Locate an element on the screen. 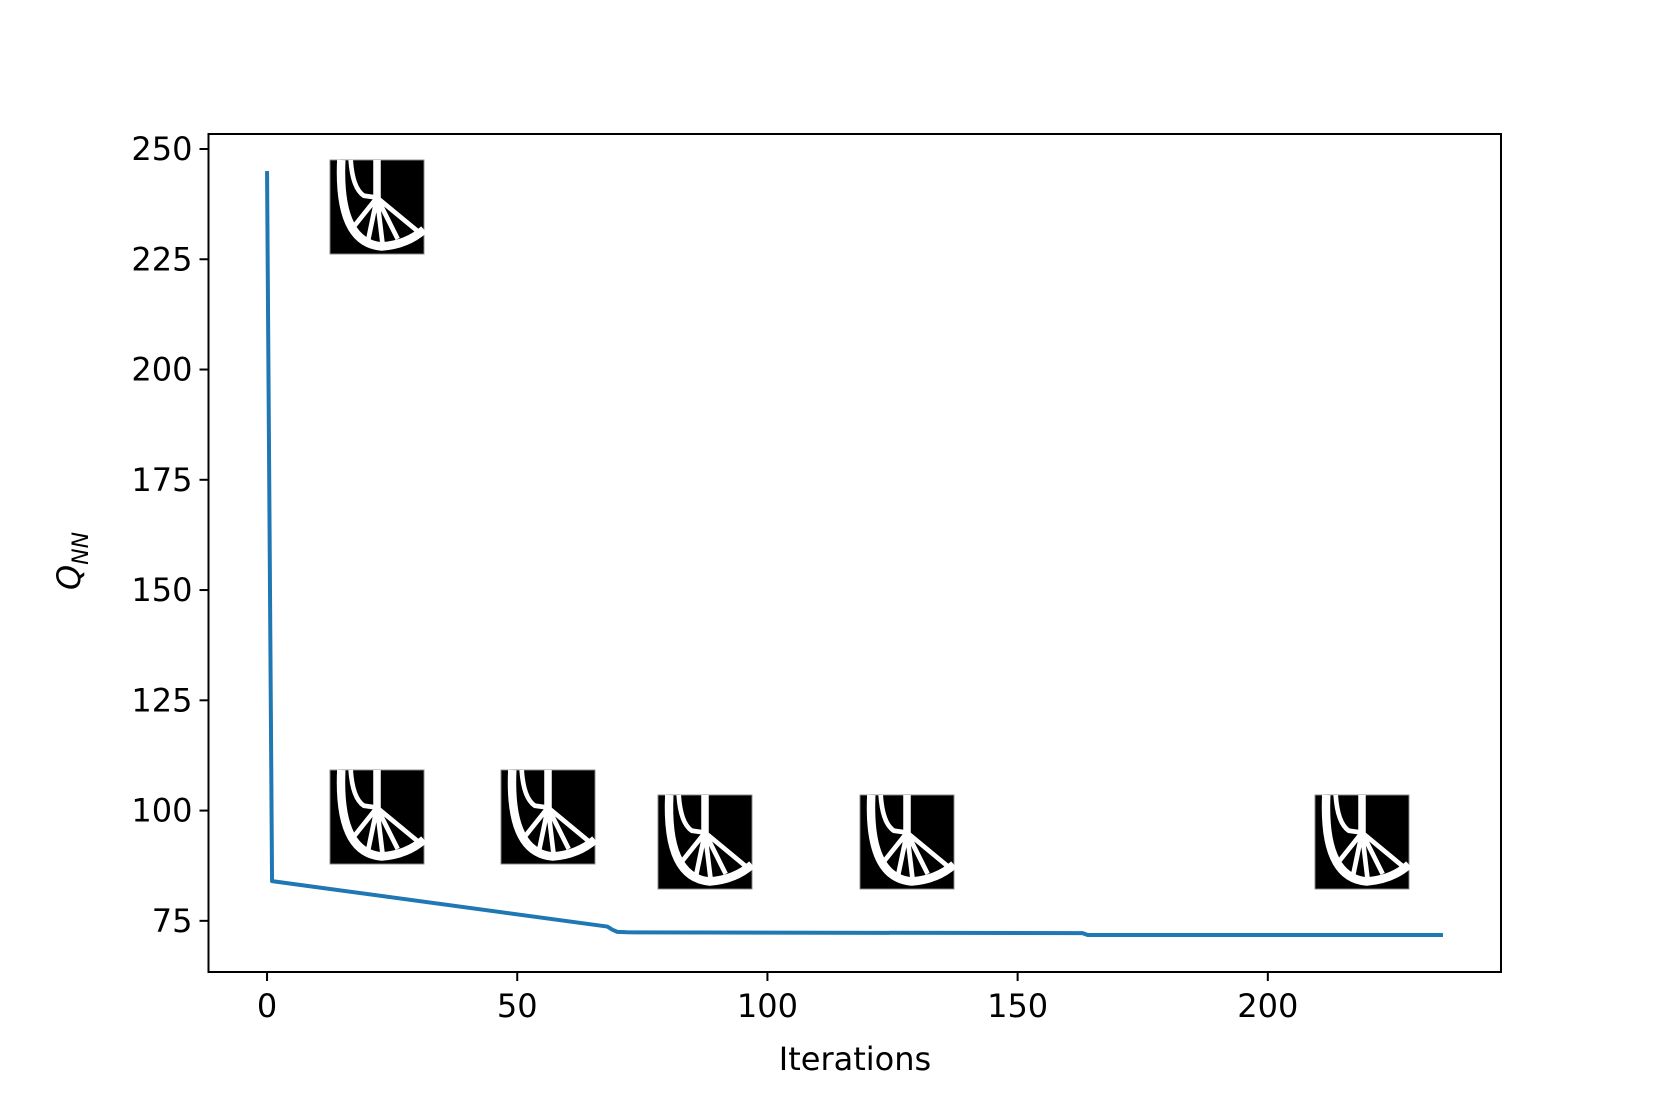 The image size is (1668, 1112). y-tick-label: 75 is located at coordinates (172, 921).